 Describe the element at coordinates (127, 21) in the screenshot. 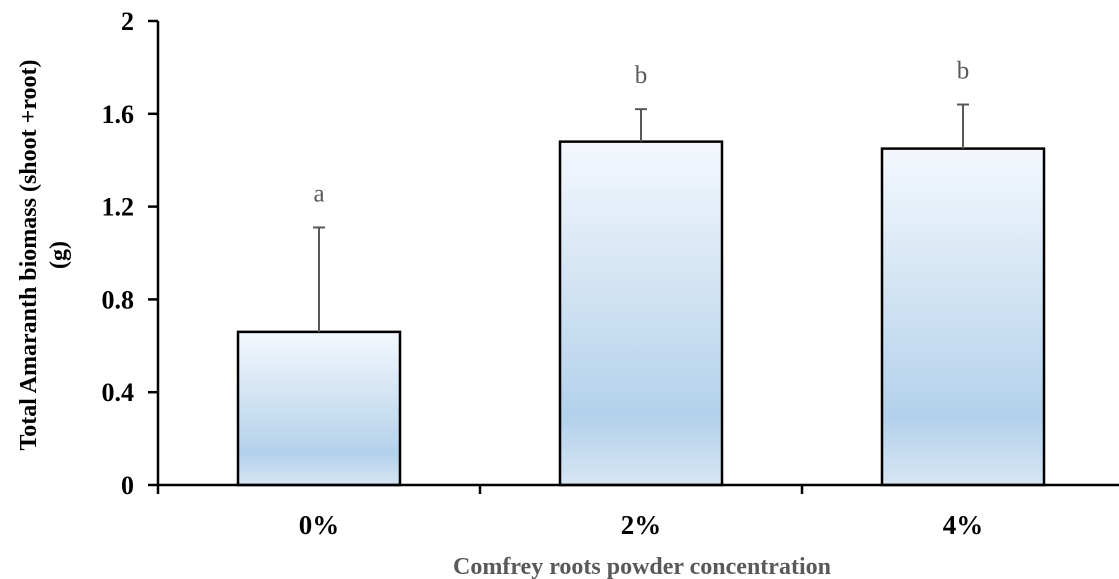

I see `y-tick-label: 2` at that location.